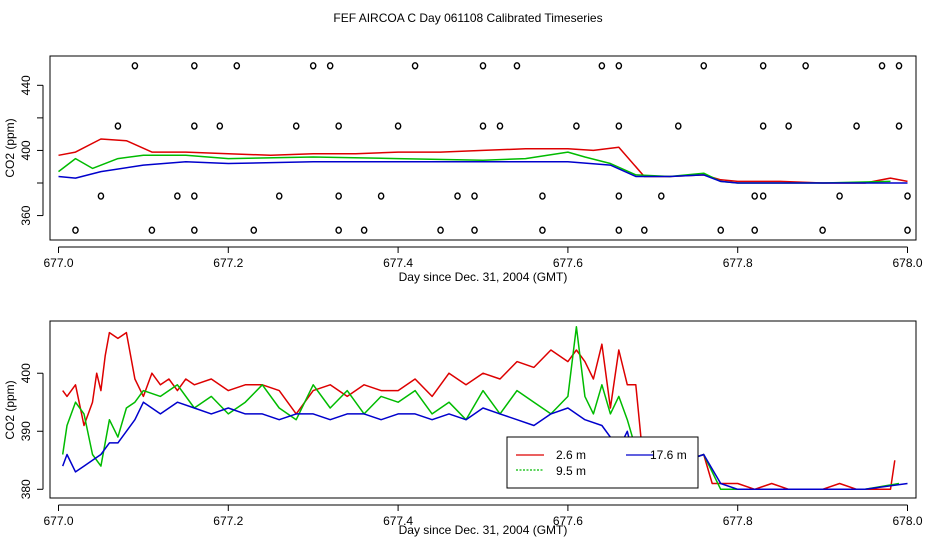 The height and width of the screenshot is (540, 936). Describe the element at coordinates (26, 85) in the screenshot. I see `y-tick-label: 440` at that location.